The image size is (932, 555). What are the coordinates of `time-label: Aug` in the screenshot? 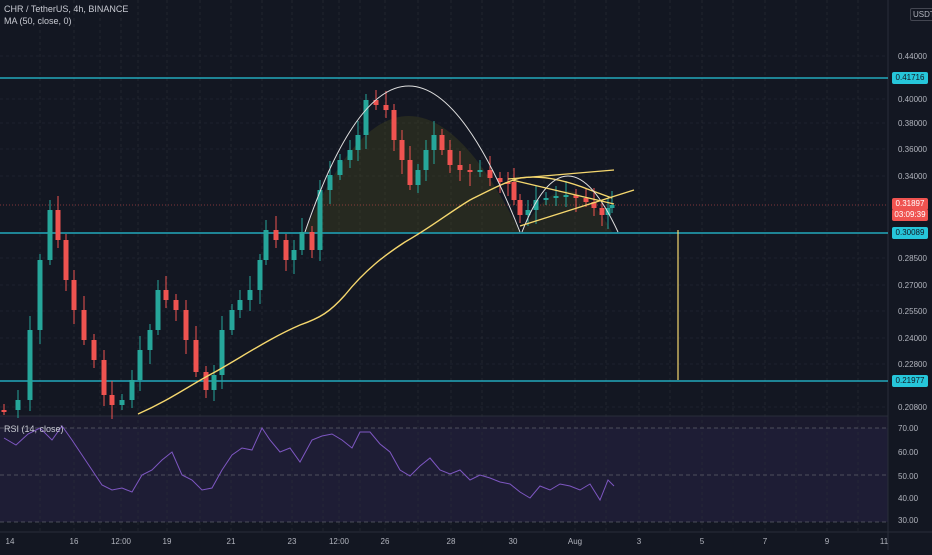 It's located at (575, 541).